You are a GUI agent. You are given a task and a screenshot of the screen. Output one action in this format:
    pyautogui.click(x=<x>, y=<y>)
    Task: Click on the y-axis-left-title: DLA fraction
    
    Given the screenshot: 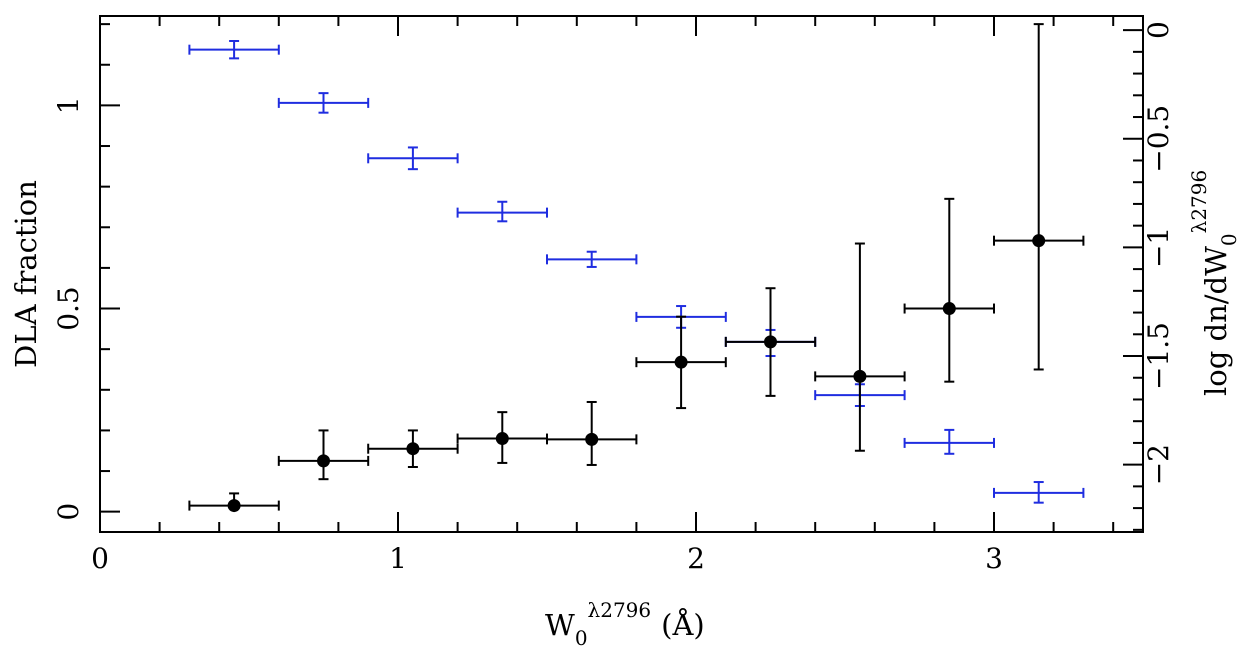 What is the action you would take?
    pyautogui.click(x=26, y=274)
    